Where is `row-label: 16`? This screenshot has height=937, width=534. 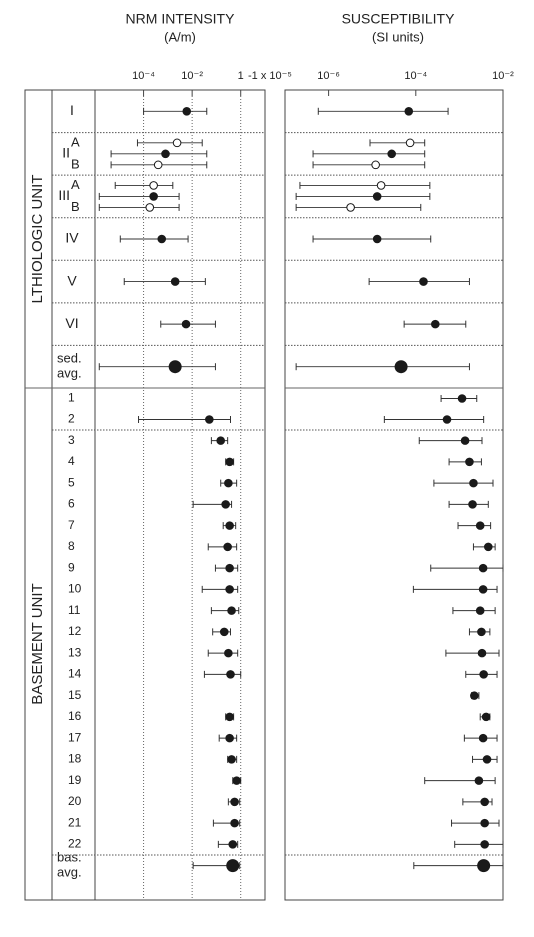 row-label: 16 is located at coordinates (75, 716).